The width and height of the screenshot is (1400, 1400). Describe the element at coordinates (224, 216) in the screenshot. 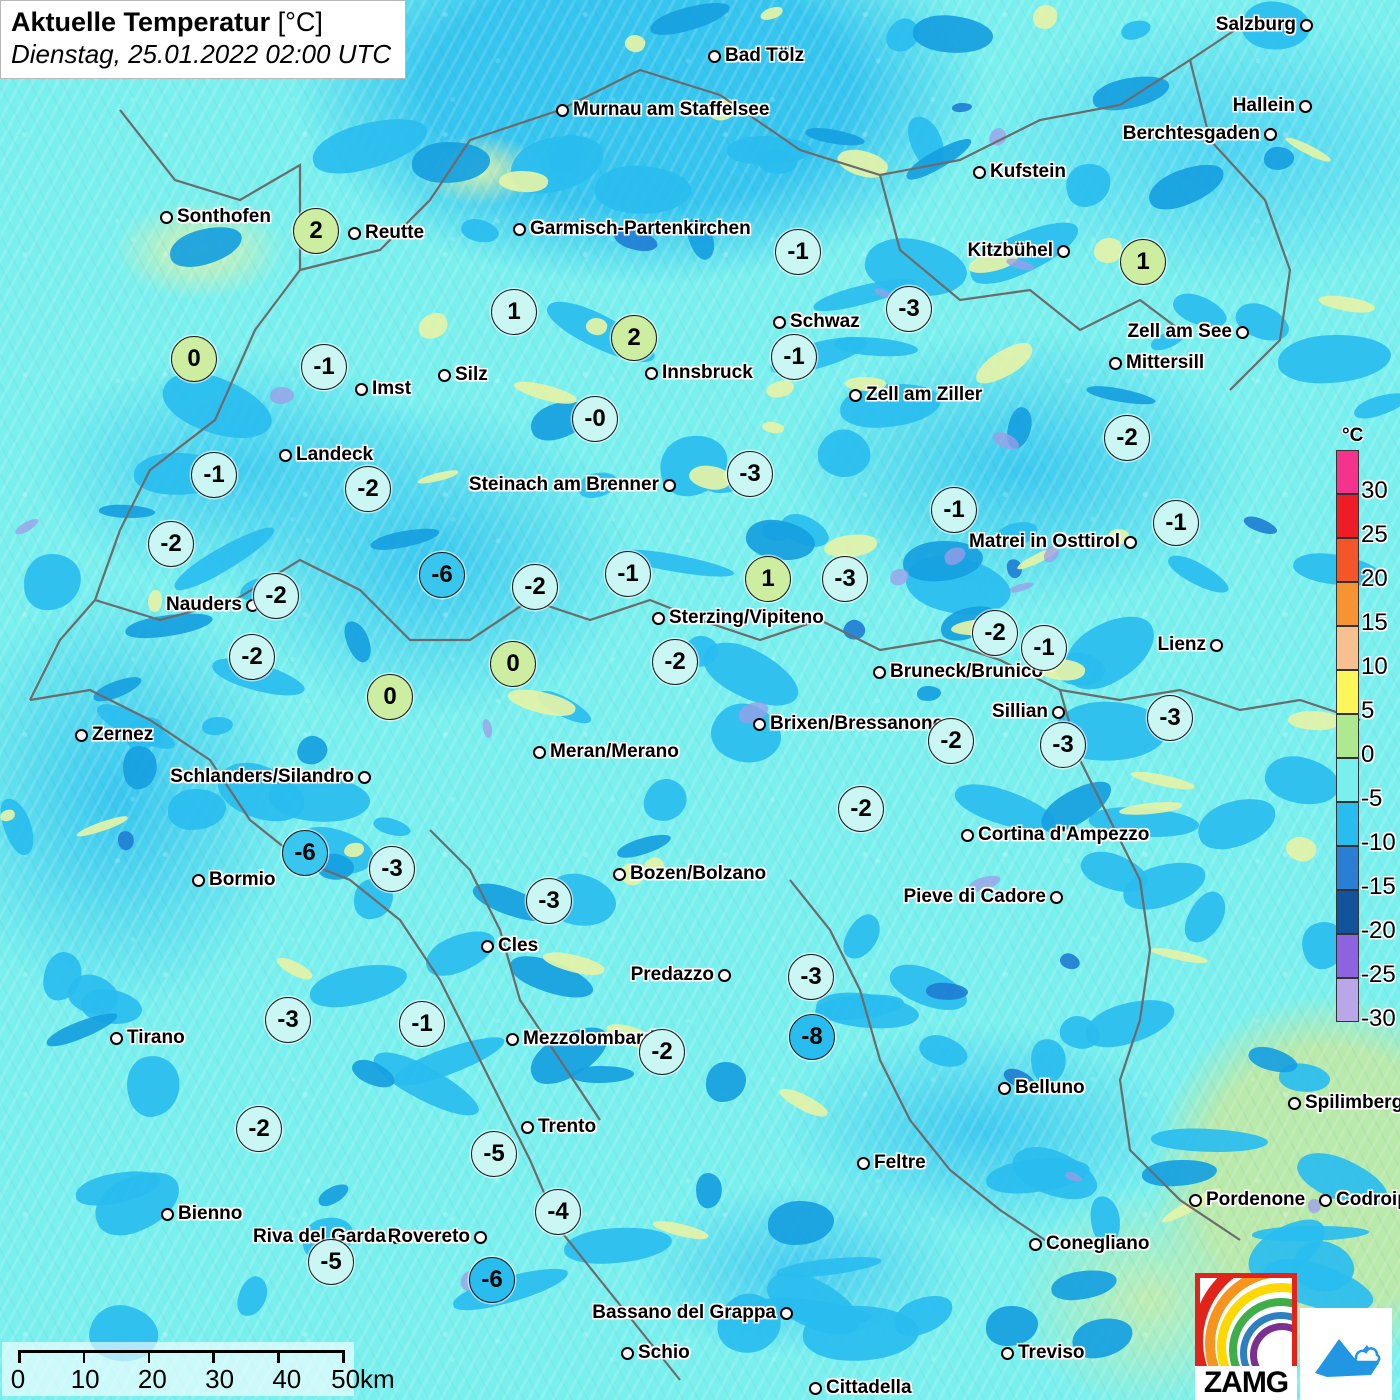

I see `city-name: Sonthofen` at that location.